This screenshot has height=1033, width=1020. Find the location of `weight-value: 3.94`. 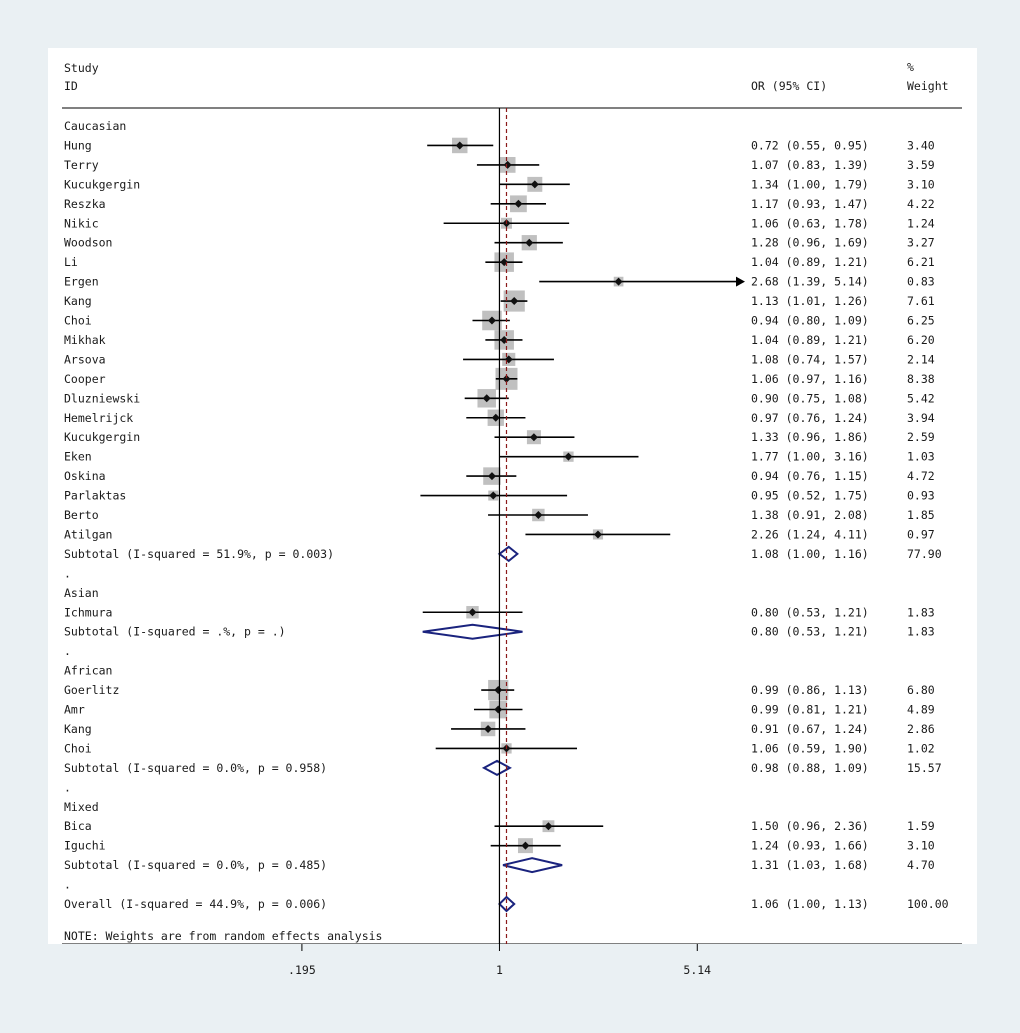

weight-value: 3.94 is located at coordinates (921, 418).